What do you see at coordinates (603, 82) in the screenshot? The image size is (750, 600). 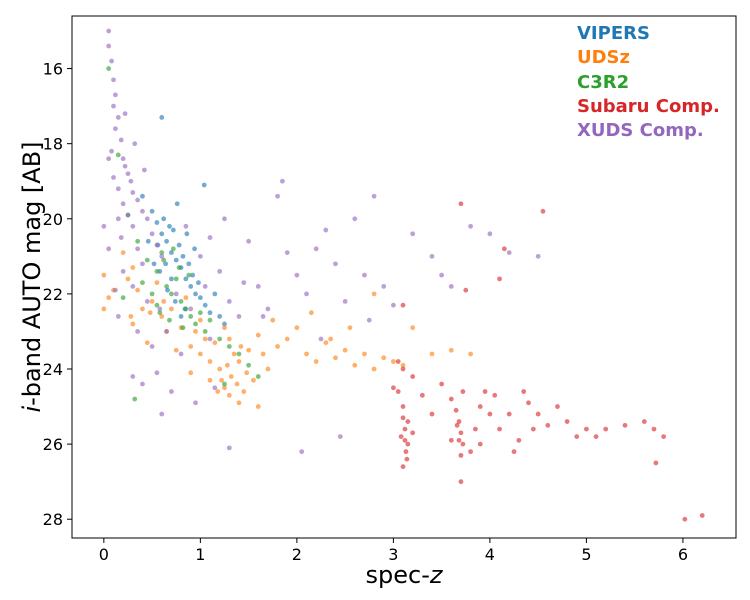 I see `legend-entry-c3r2: C3R2` at bounding box center [603, 82].